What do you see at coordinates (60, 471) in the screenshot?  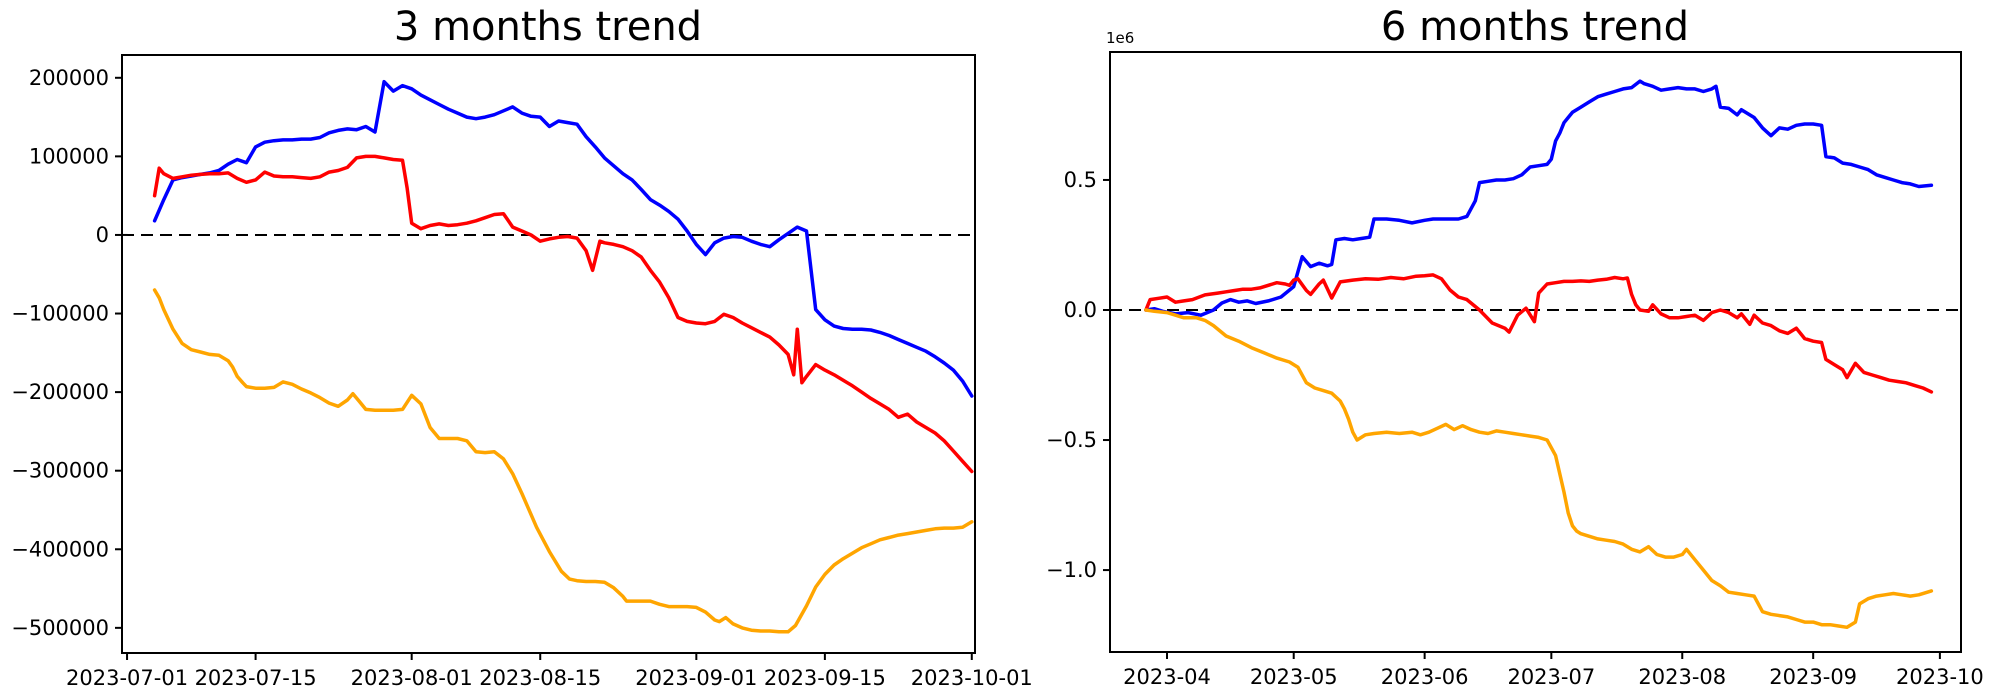 I see `y-tick-label: −300000` at bounding box center [60, 471].